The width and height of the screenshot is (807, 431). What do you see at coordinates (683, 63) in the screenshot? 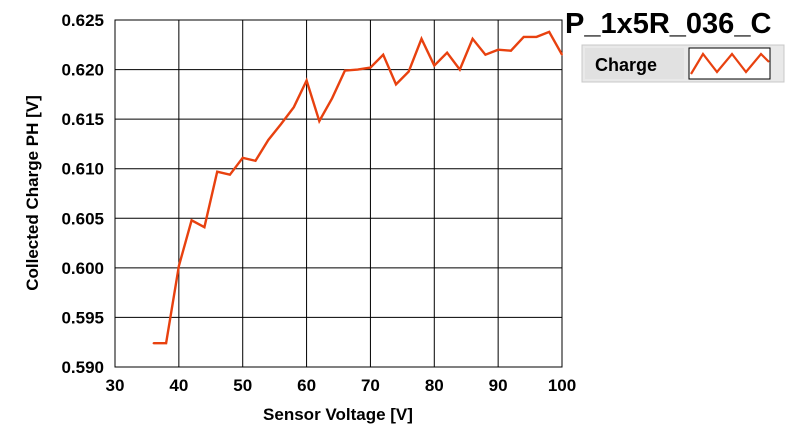
I see `legend: Charge` at bounding box center [683, 63].